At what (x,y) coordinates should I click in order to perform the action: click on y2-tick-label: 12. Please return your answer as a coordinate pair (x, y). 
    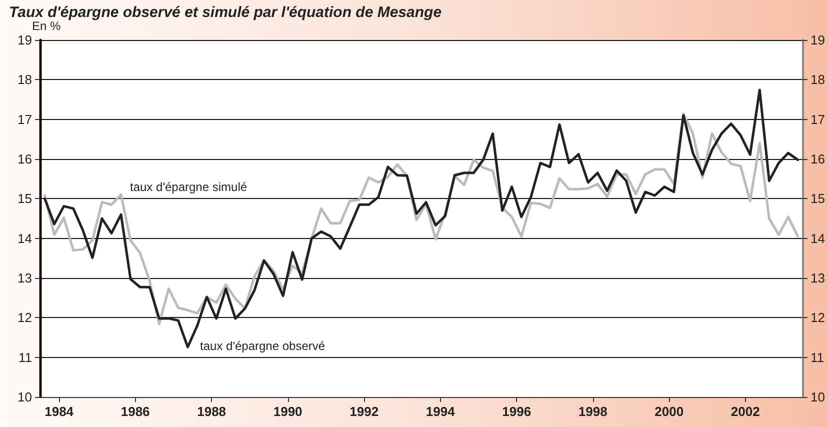
    Looking at the image, I should click on (818, 318).